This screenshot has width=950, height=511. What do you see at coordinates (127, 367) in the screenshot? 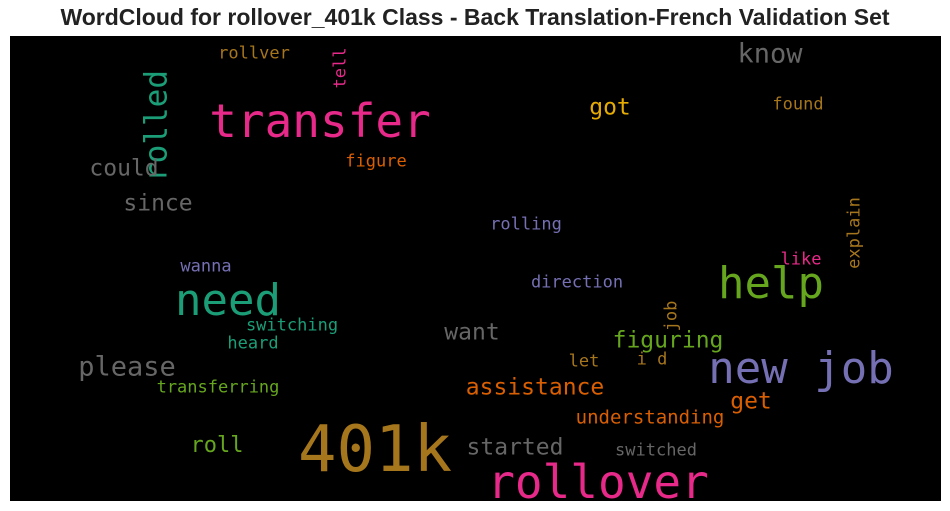
I see `word-please: please` at bounding box center [127, 367].